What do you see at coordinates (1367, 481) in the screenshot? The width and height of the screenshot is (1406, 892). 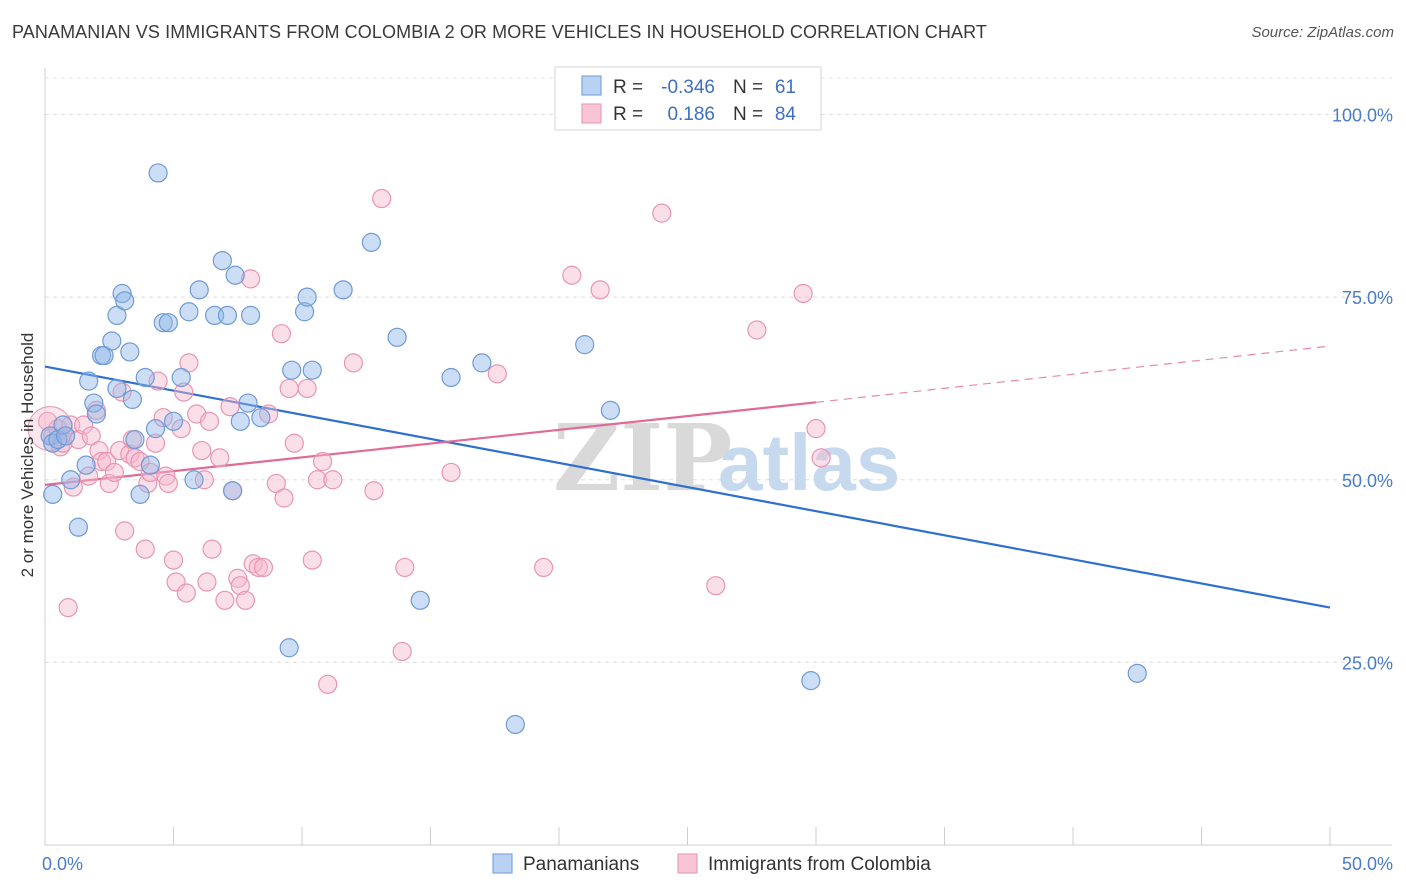 I see `y-tick-label-1: 50.0%` at bounding box center [1367, 481].